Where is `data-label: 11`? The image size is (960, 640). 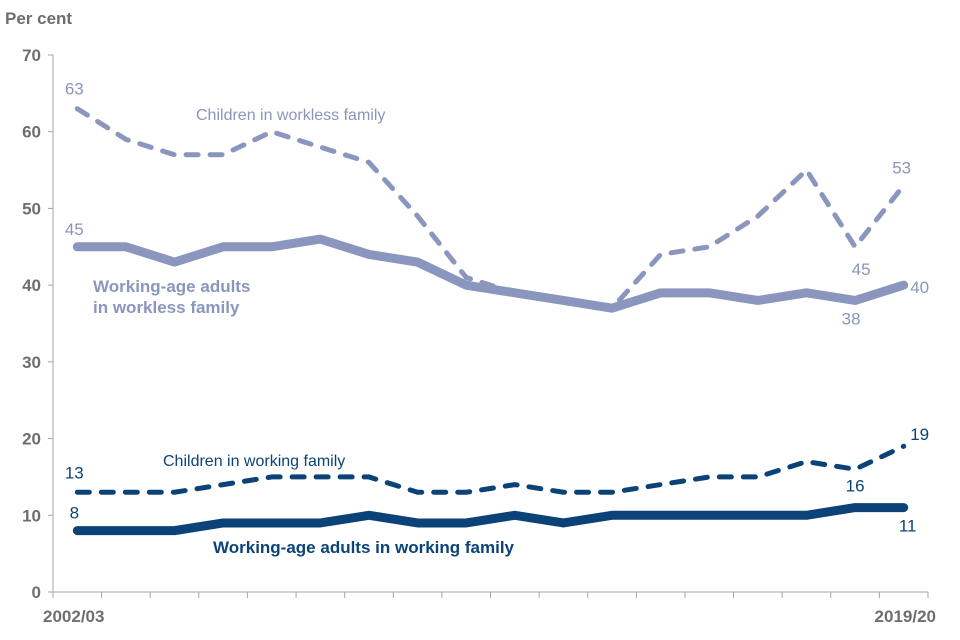 data-label: 11 is located at coordinates (908, 526).